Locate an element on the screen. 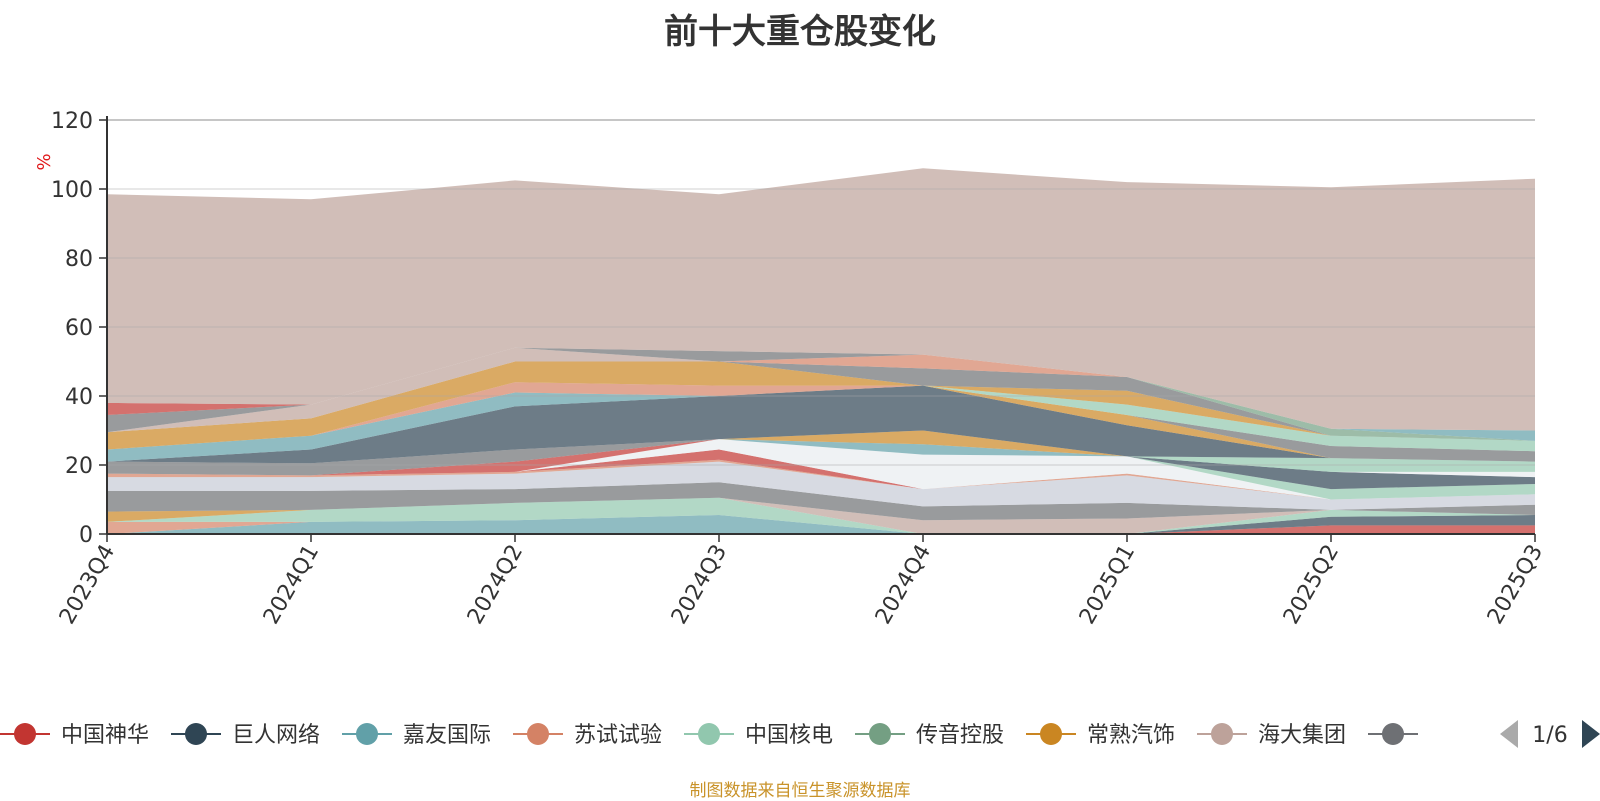 Image resolution: width=1600 pixels, height=801 pixels. legend-item: 中国神华 is located at coordinates (74, 735).